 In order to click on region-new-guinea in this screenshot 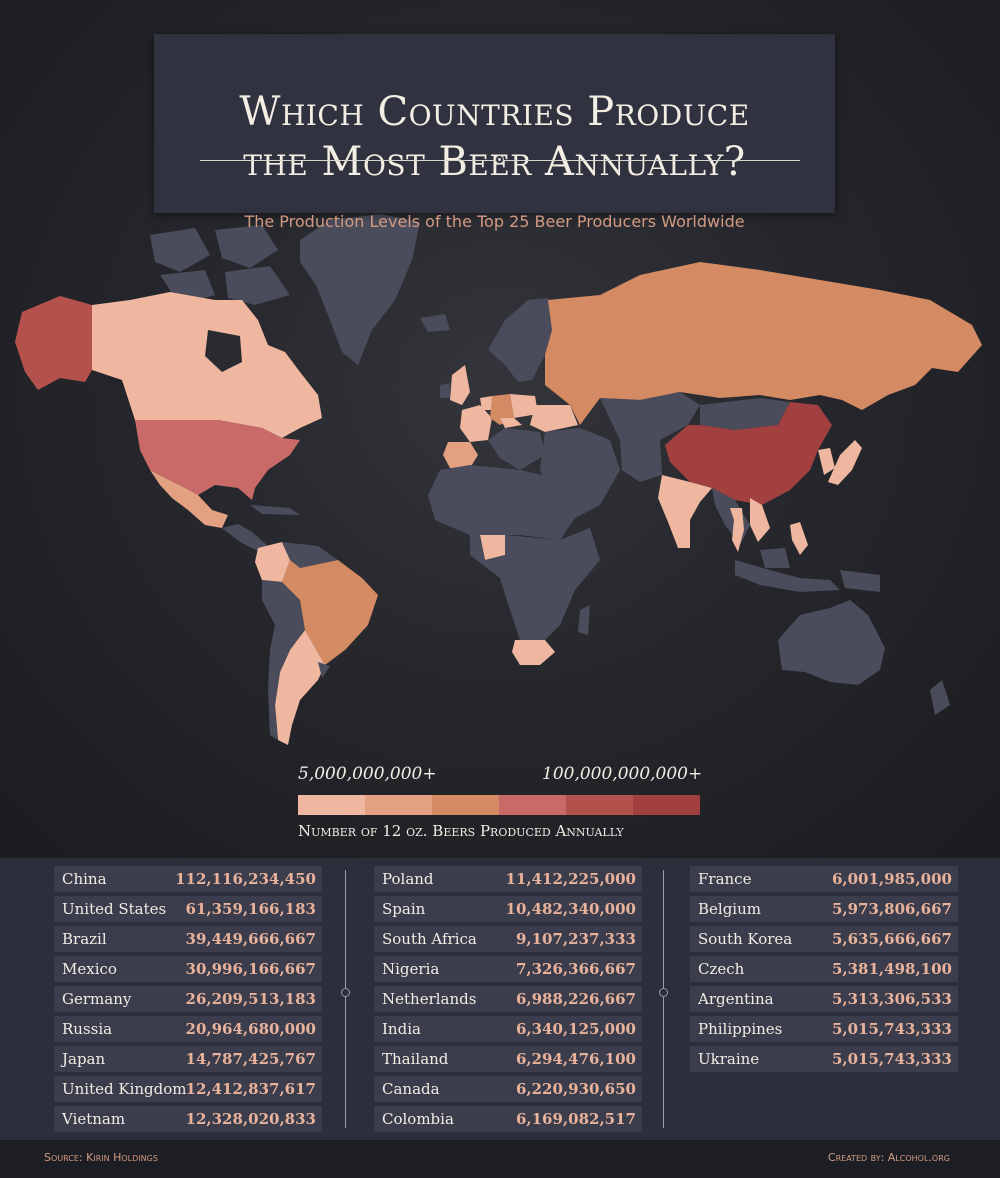, I will do `click(860, 581)`.